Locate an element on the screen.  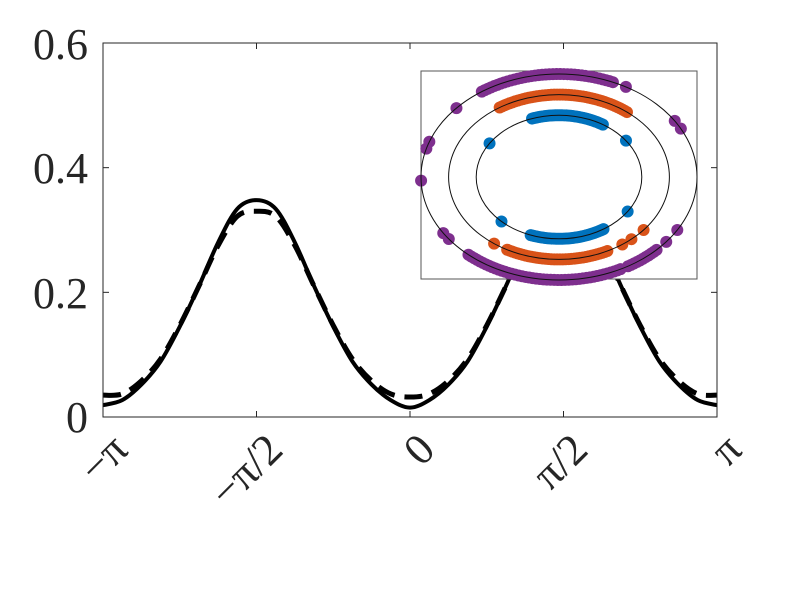
y-tick-label: 0.2 is located at coordinates (60, 293).